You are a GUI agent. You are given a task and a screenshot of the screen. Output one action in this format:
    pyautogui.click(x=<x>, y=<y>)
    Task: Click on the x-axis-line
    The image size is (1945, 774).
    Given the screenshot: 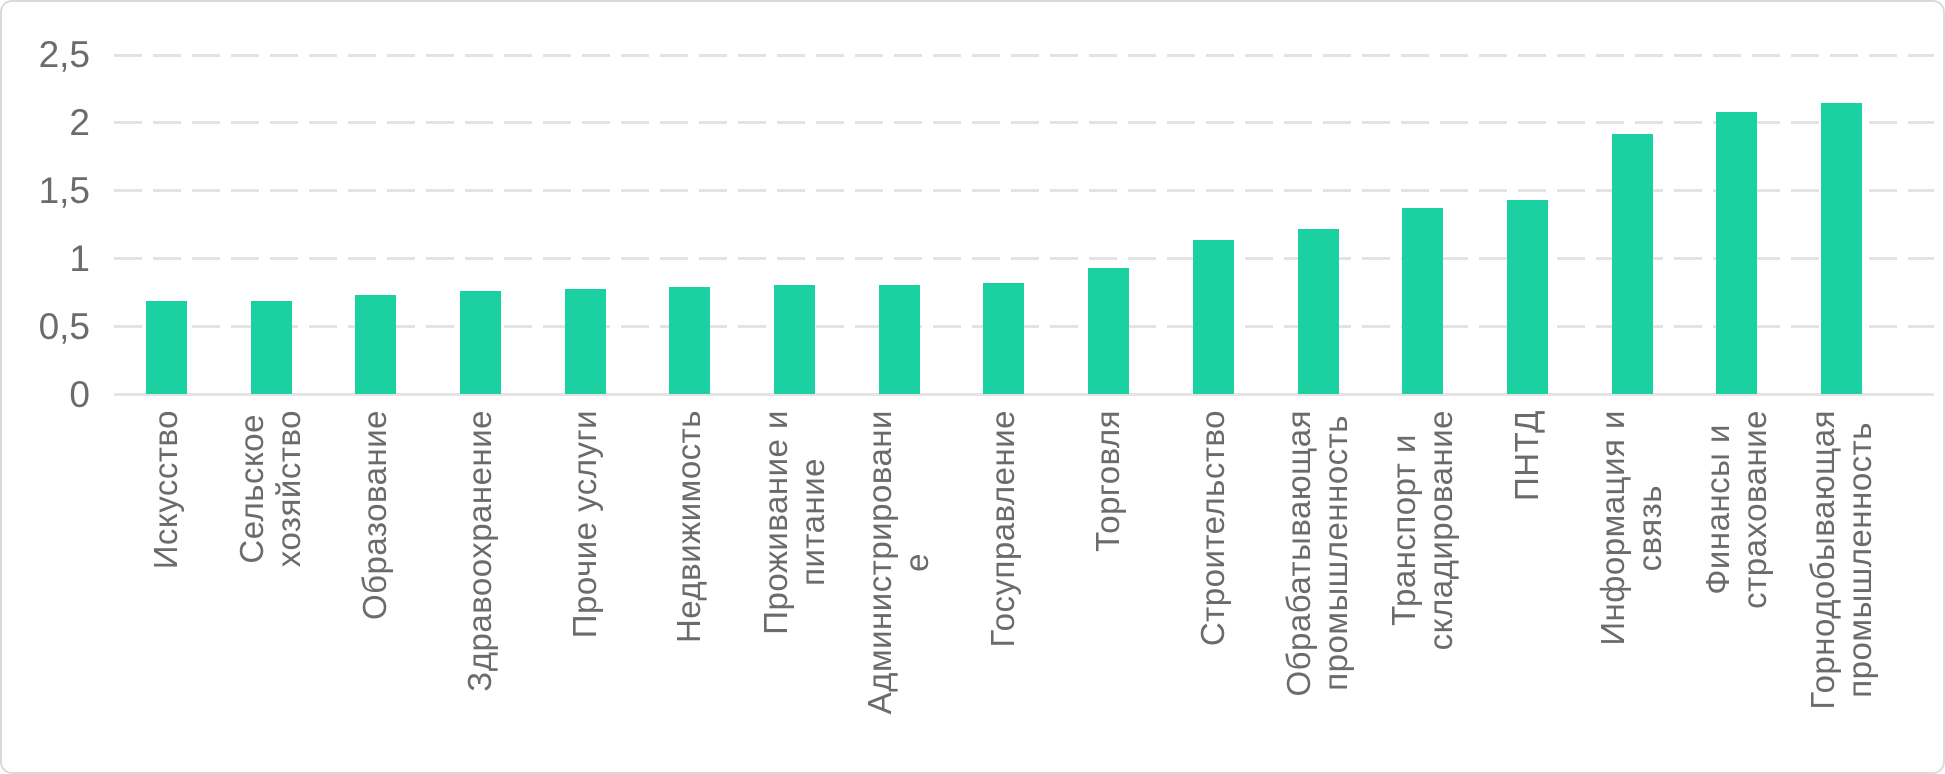 What is the action you would take?
    pyautogui.click(x=1024, y=394)
    